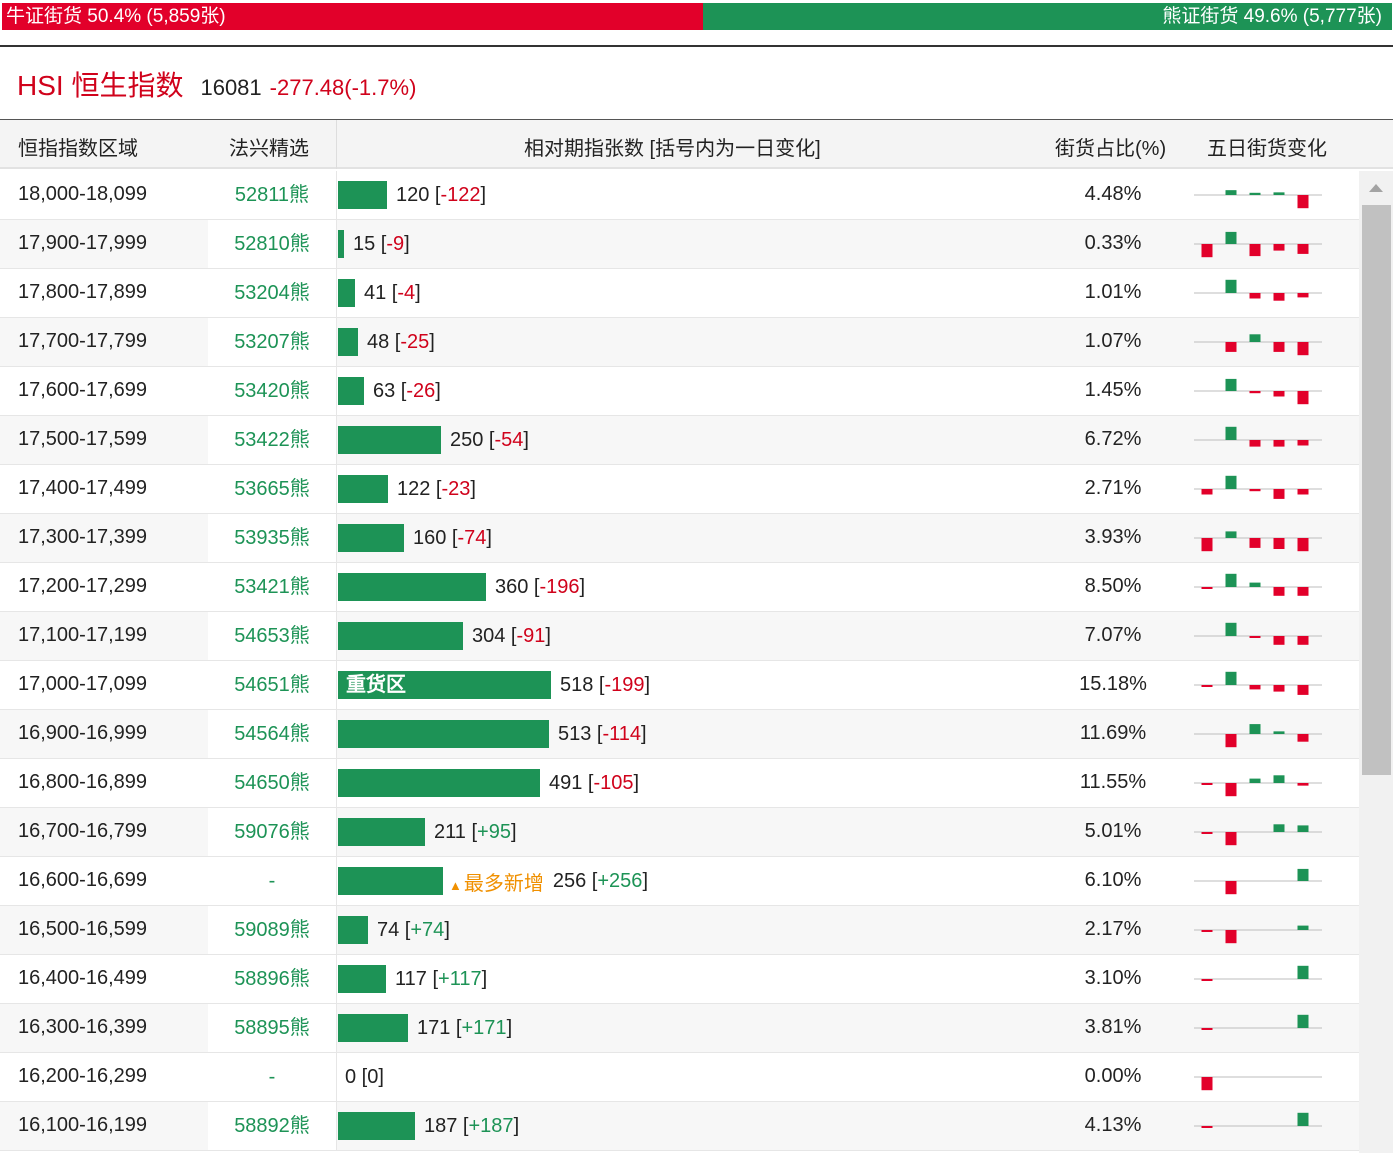 The height and width of the screenshot is (1153, 1399). I want to click on street-share-value: 1.45%, so click(1113, 390).